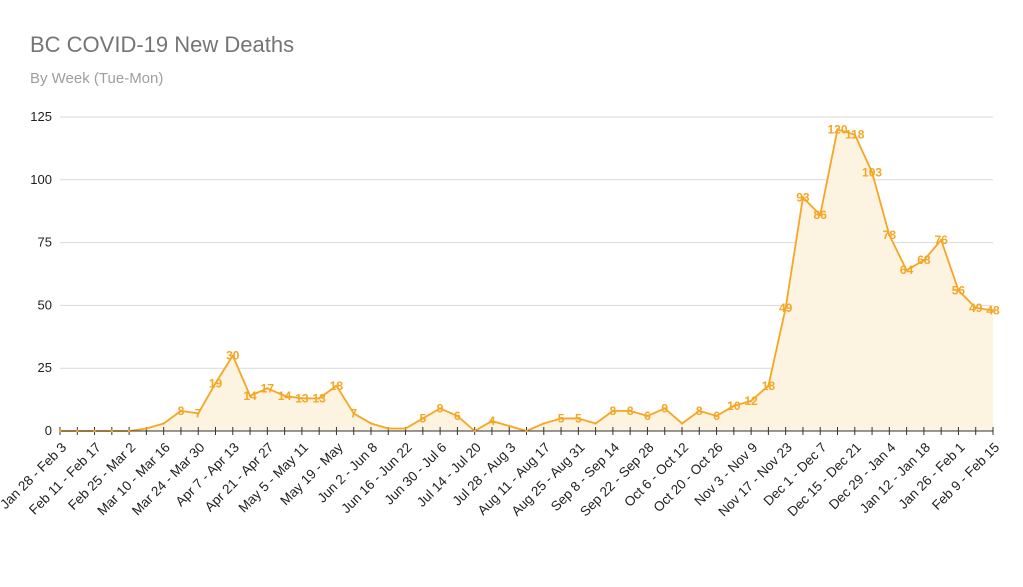 The width and height of the screenshot is (1023, 587). I want to click on y-tick-label: 0, so click(48, 430).